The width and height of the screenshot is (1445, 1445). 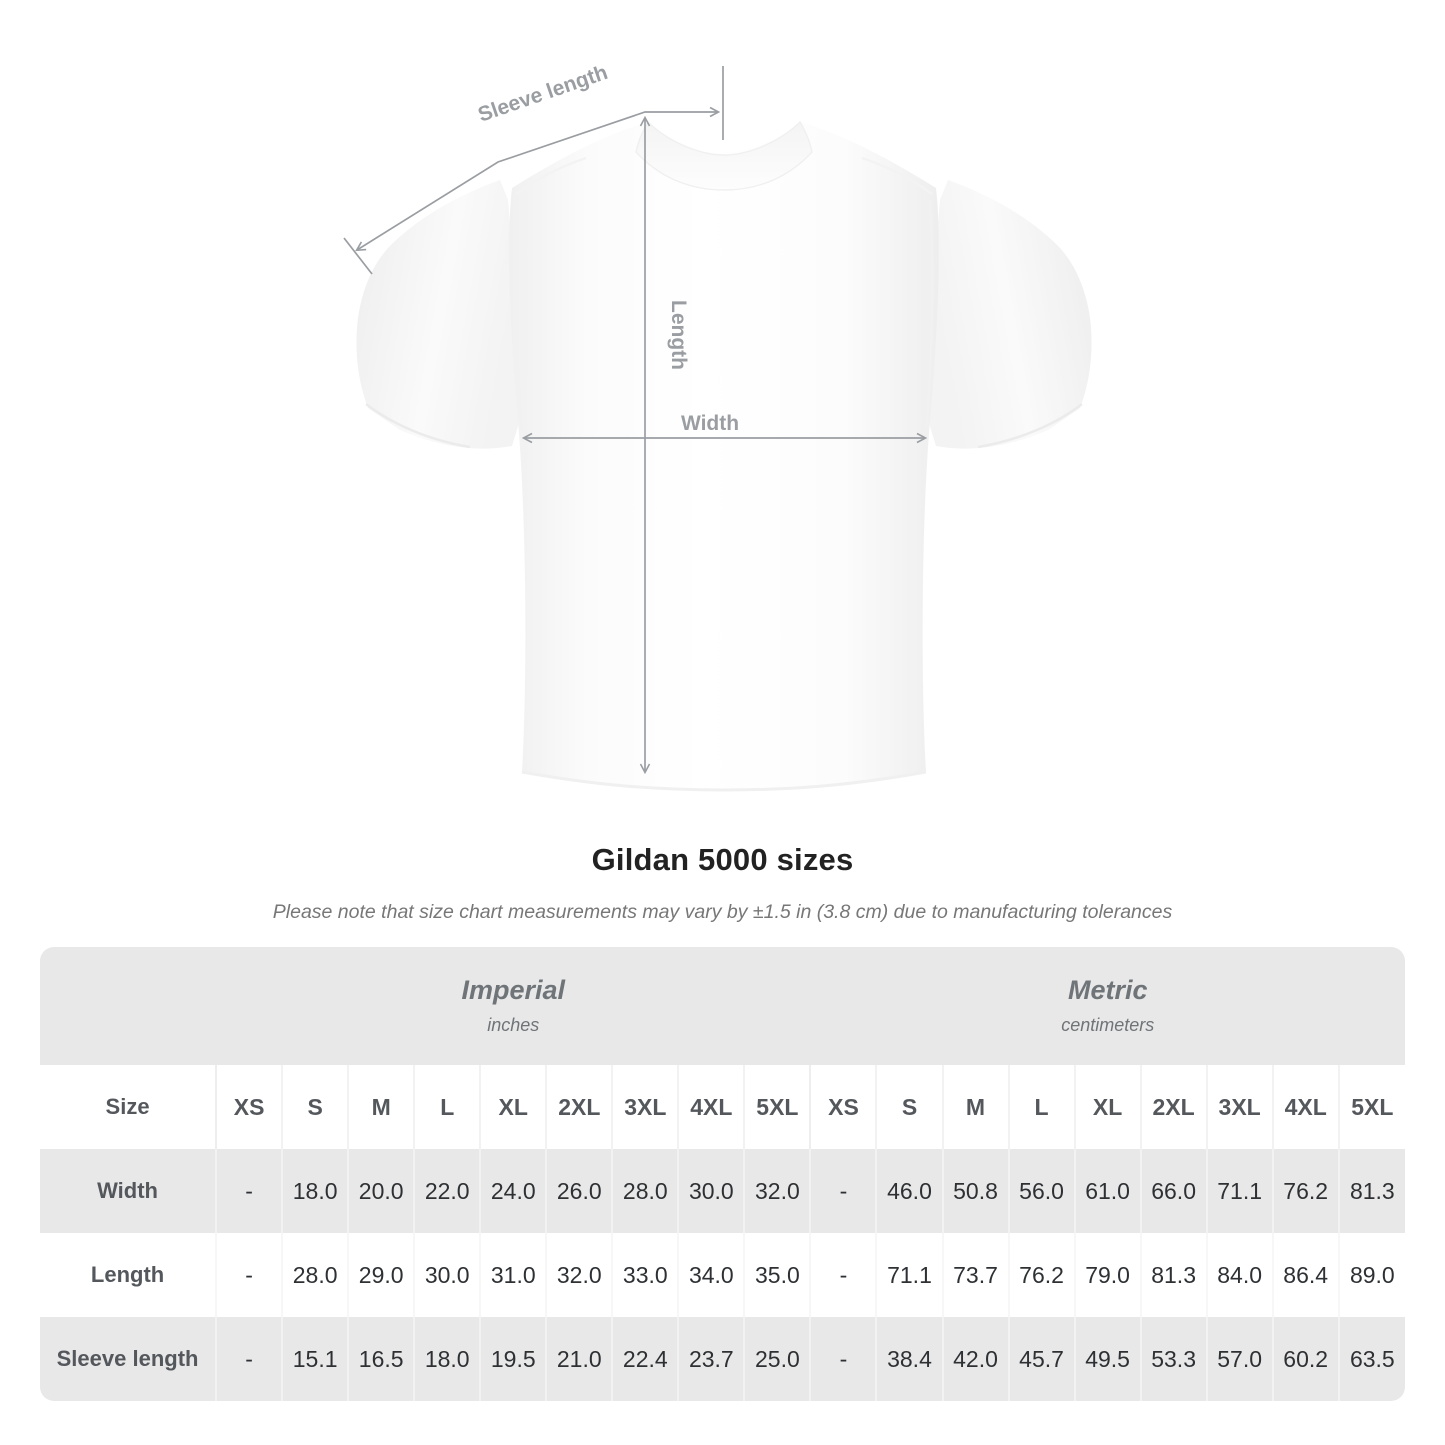 What do you see at coordinates (381, 1107) in the screenshot?
I see `size-header-imperial-m: M` at bounding box center [381, 1107].